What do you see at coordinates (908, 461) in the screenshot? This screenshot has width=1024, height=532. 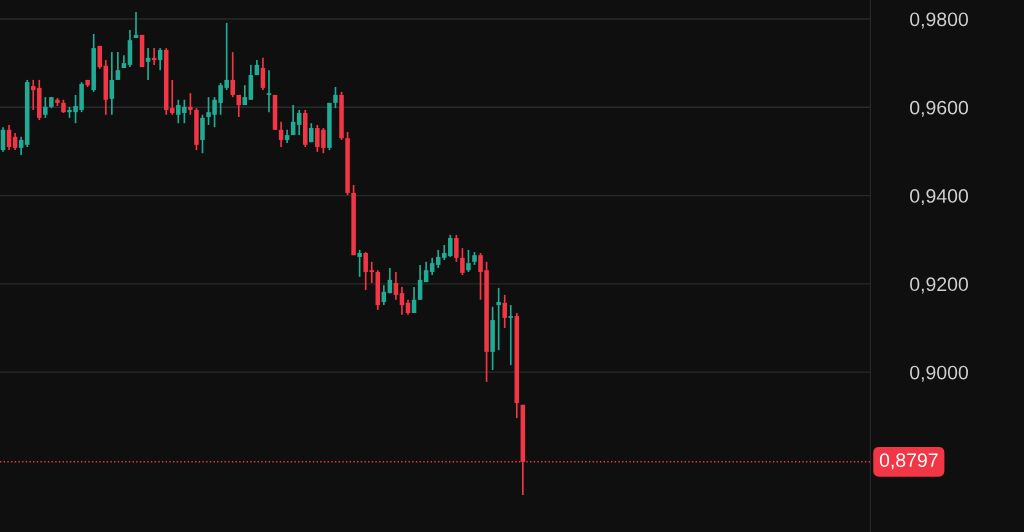 I see `ref-line-label: 0,8797` at bounding box center [908, 461].